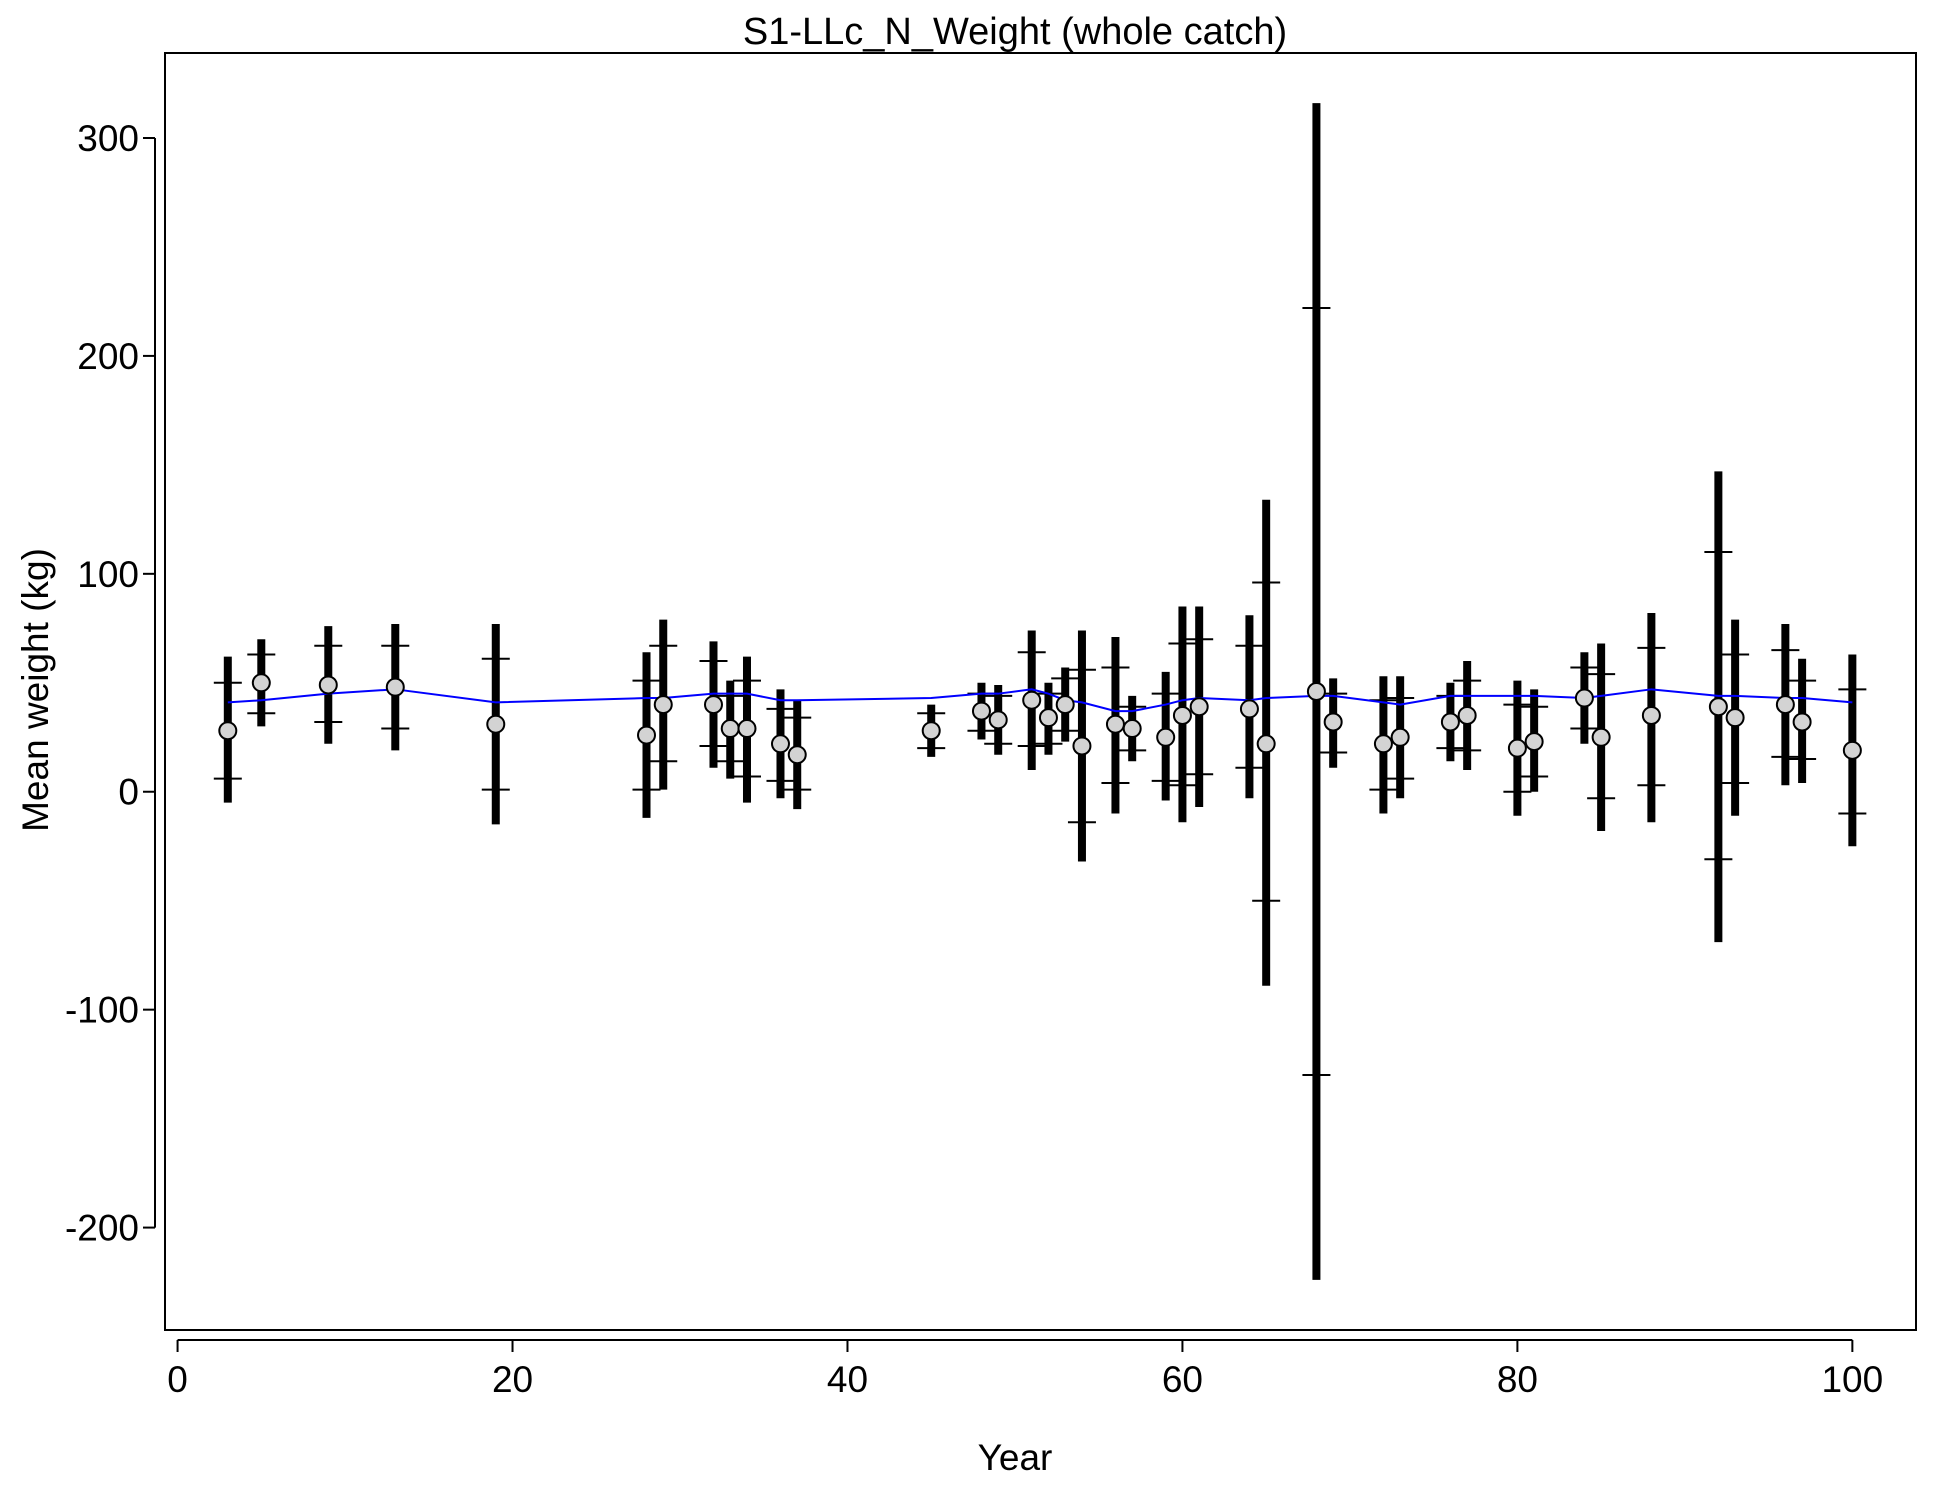  Describe the element at coordinates (108, 356) in the screenshot. I see `y-tick-label: 200` at that location.